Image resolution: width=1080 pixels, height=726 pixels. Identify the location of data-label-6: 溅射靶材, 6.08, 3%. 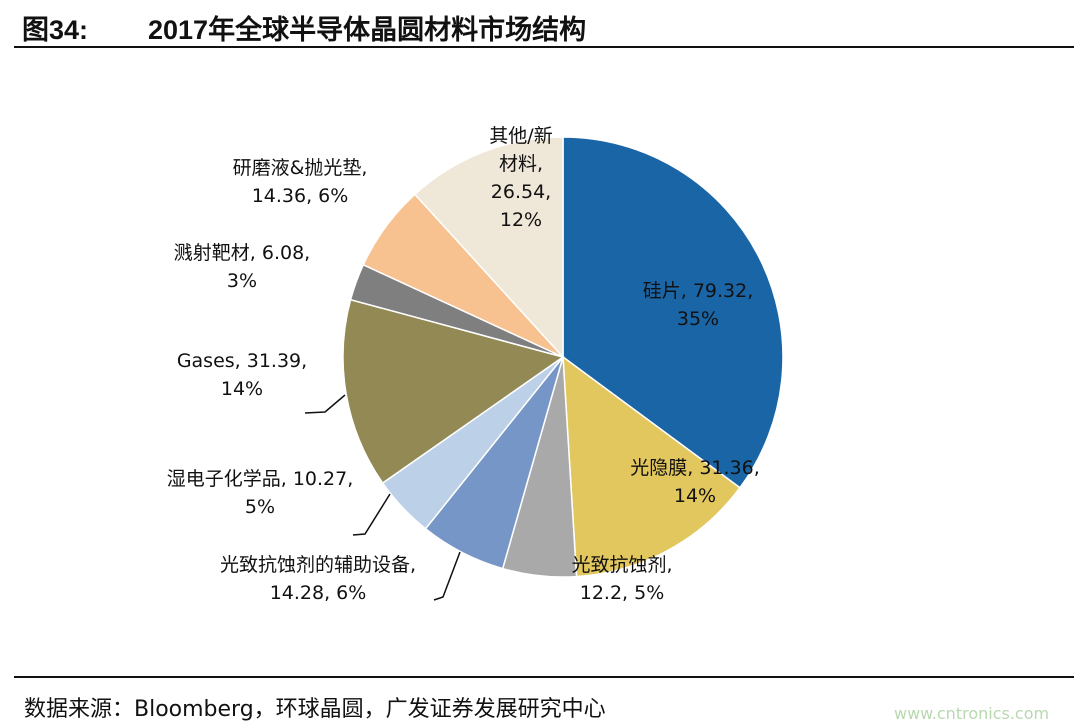
(242, 267).